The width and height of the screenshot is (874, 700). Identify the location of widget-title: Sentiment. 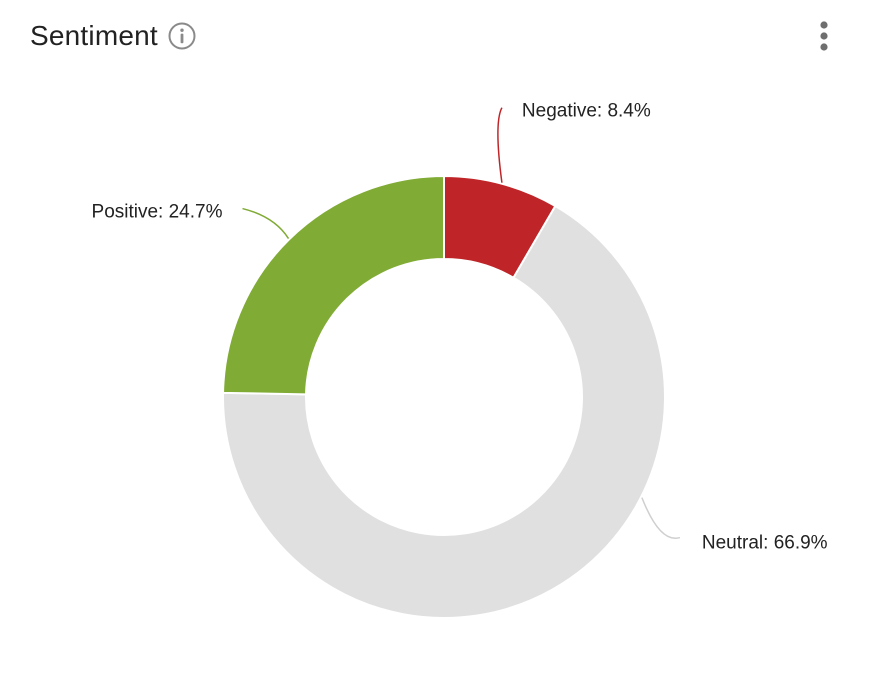
(94, 35).